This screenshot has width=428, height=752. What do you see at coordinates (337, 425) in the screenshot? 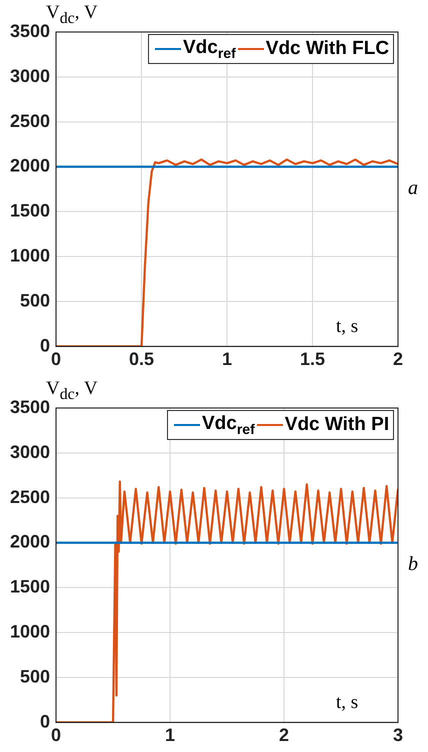
I see `legend-label: Vdc With PI` at bounding box center [337, 425].